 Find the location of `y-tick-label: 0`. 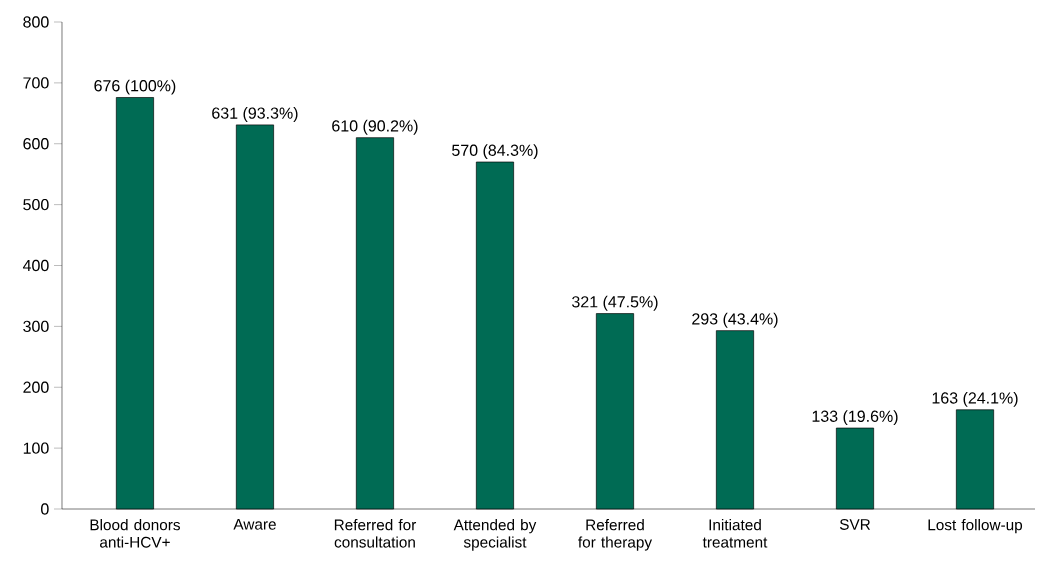

y-tick-label: 0 is located at coordinates (45, 509).